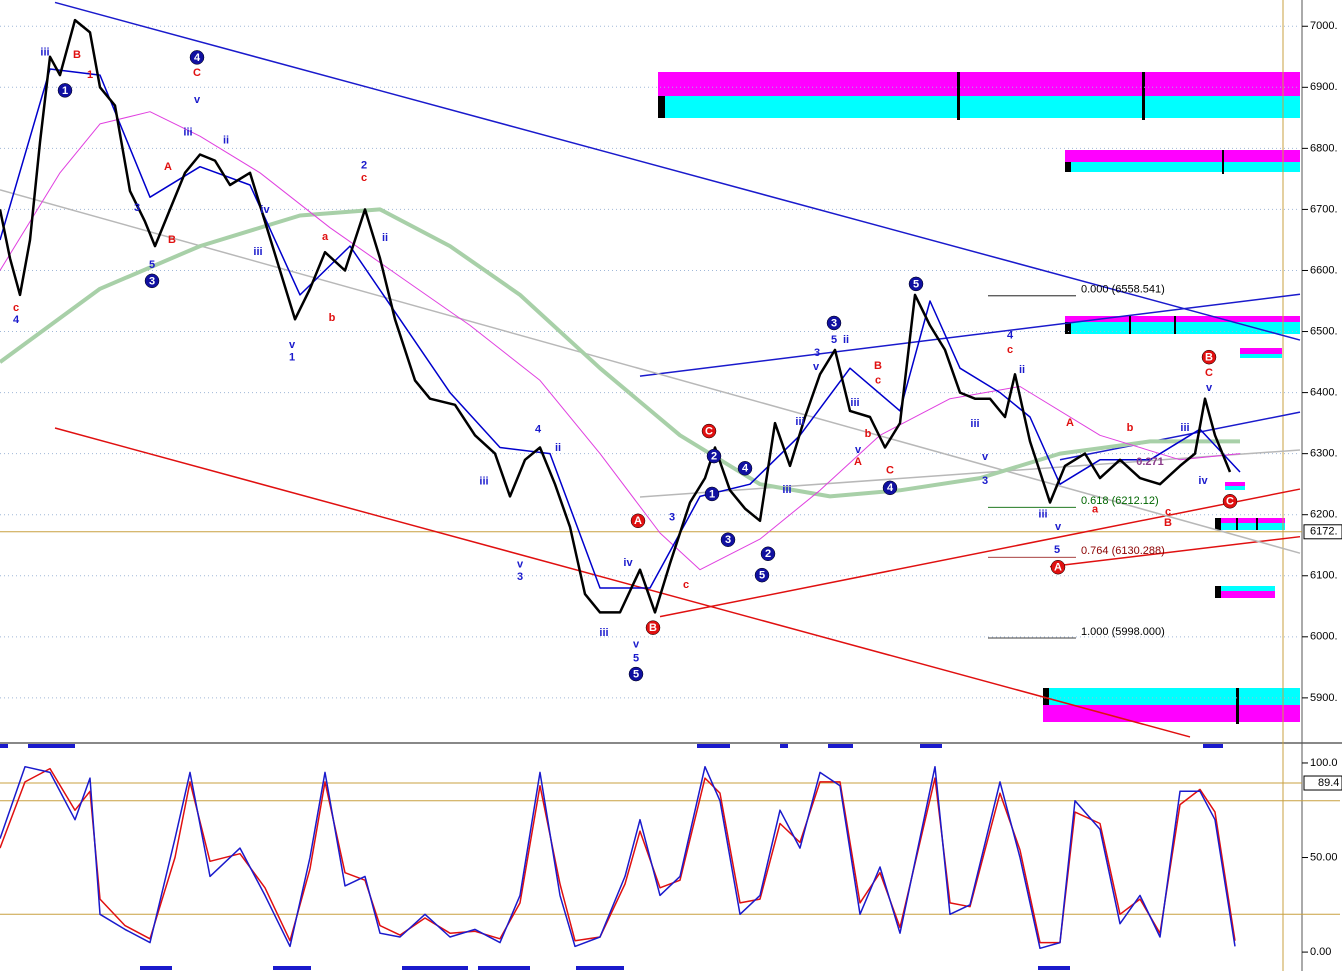 The width and height of the screenshot is (1342, 971). I want to click on y-tick-label: 6300., so click(1324, 454).